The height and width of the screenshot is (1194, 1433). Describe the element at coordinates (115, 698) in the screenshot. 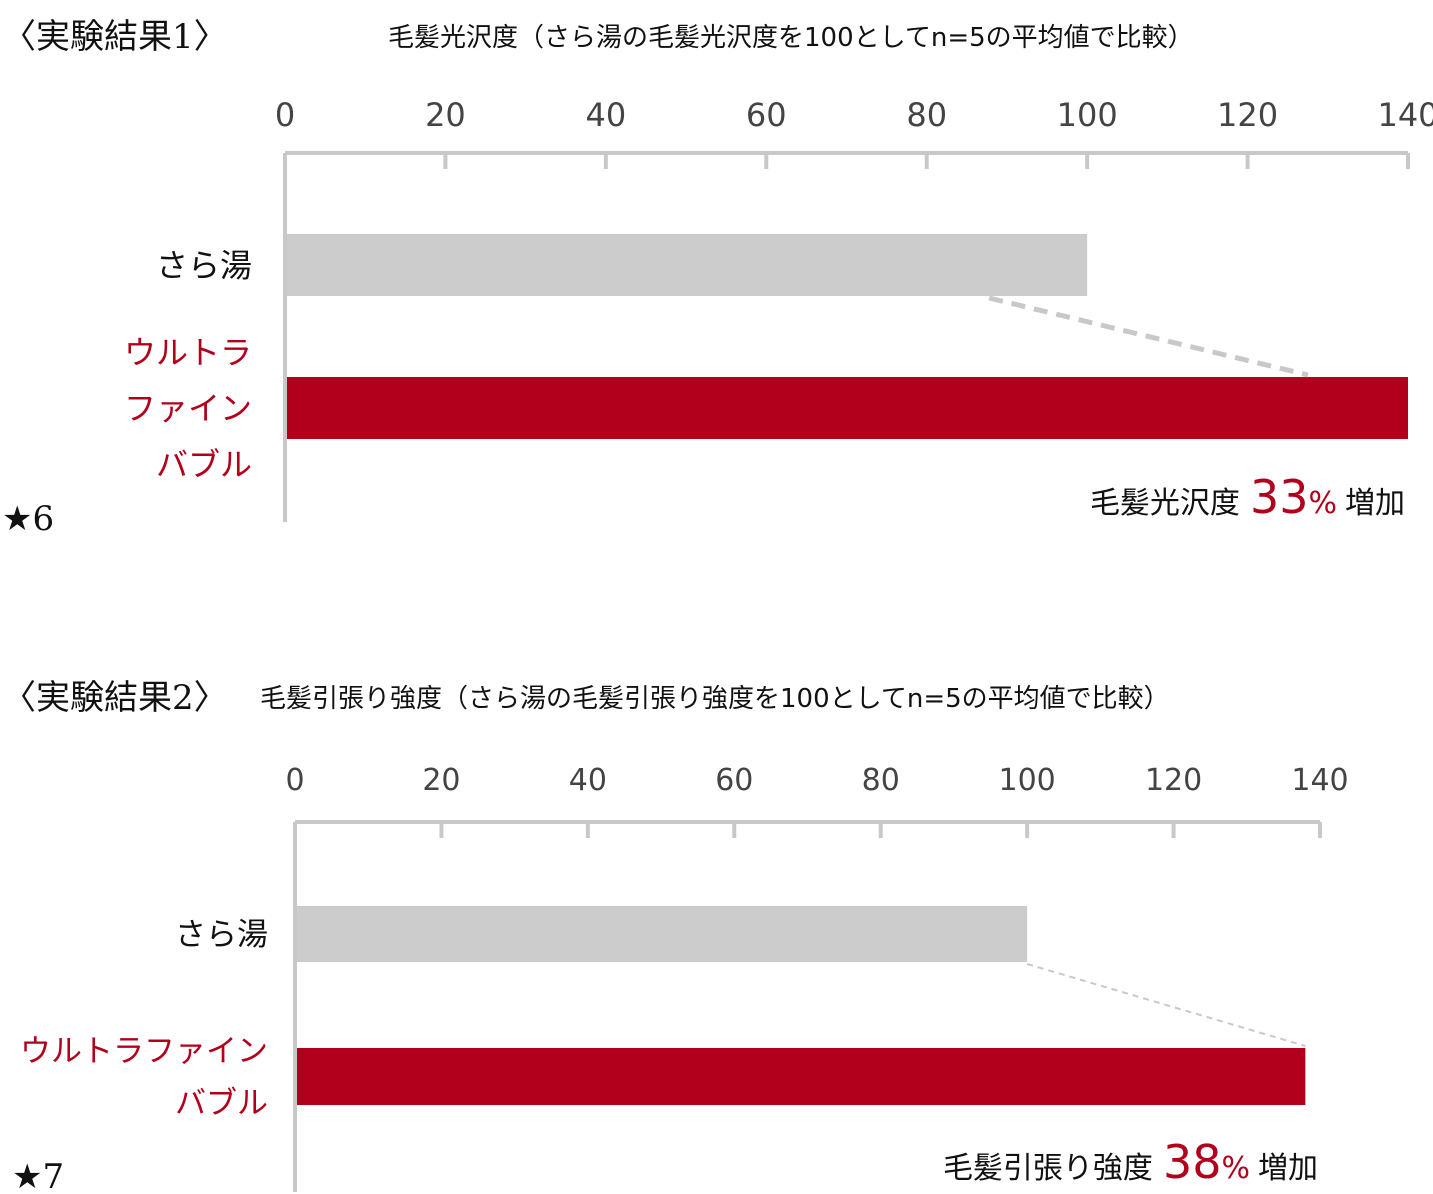

I see `chart2-section-label: 〈実験結果2〉` at that location.